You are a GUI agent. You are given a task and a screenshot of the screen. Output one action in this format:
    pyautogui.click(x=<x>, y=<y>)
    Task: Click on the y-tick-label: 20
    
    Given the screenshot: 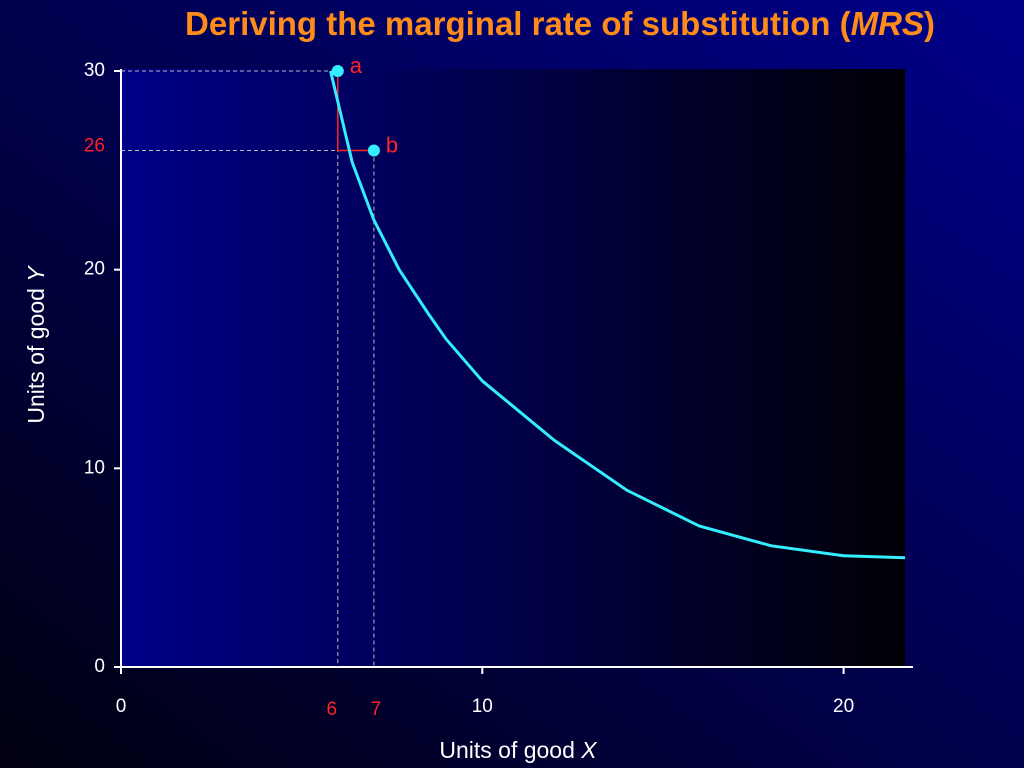 What is the action you would take?
    pyautogui.click(x=94, y=269)
    